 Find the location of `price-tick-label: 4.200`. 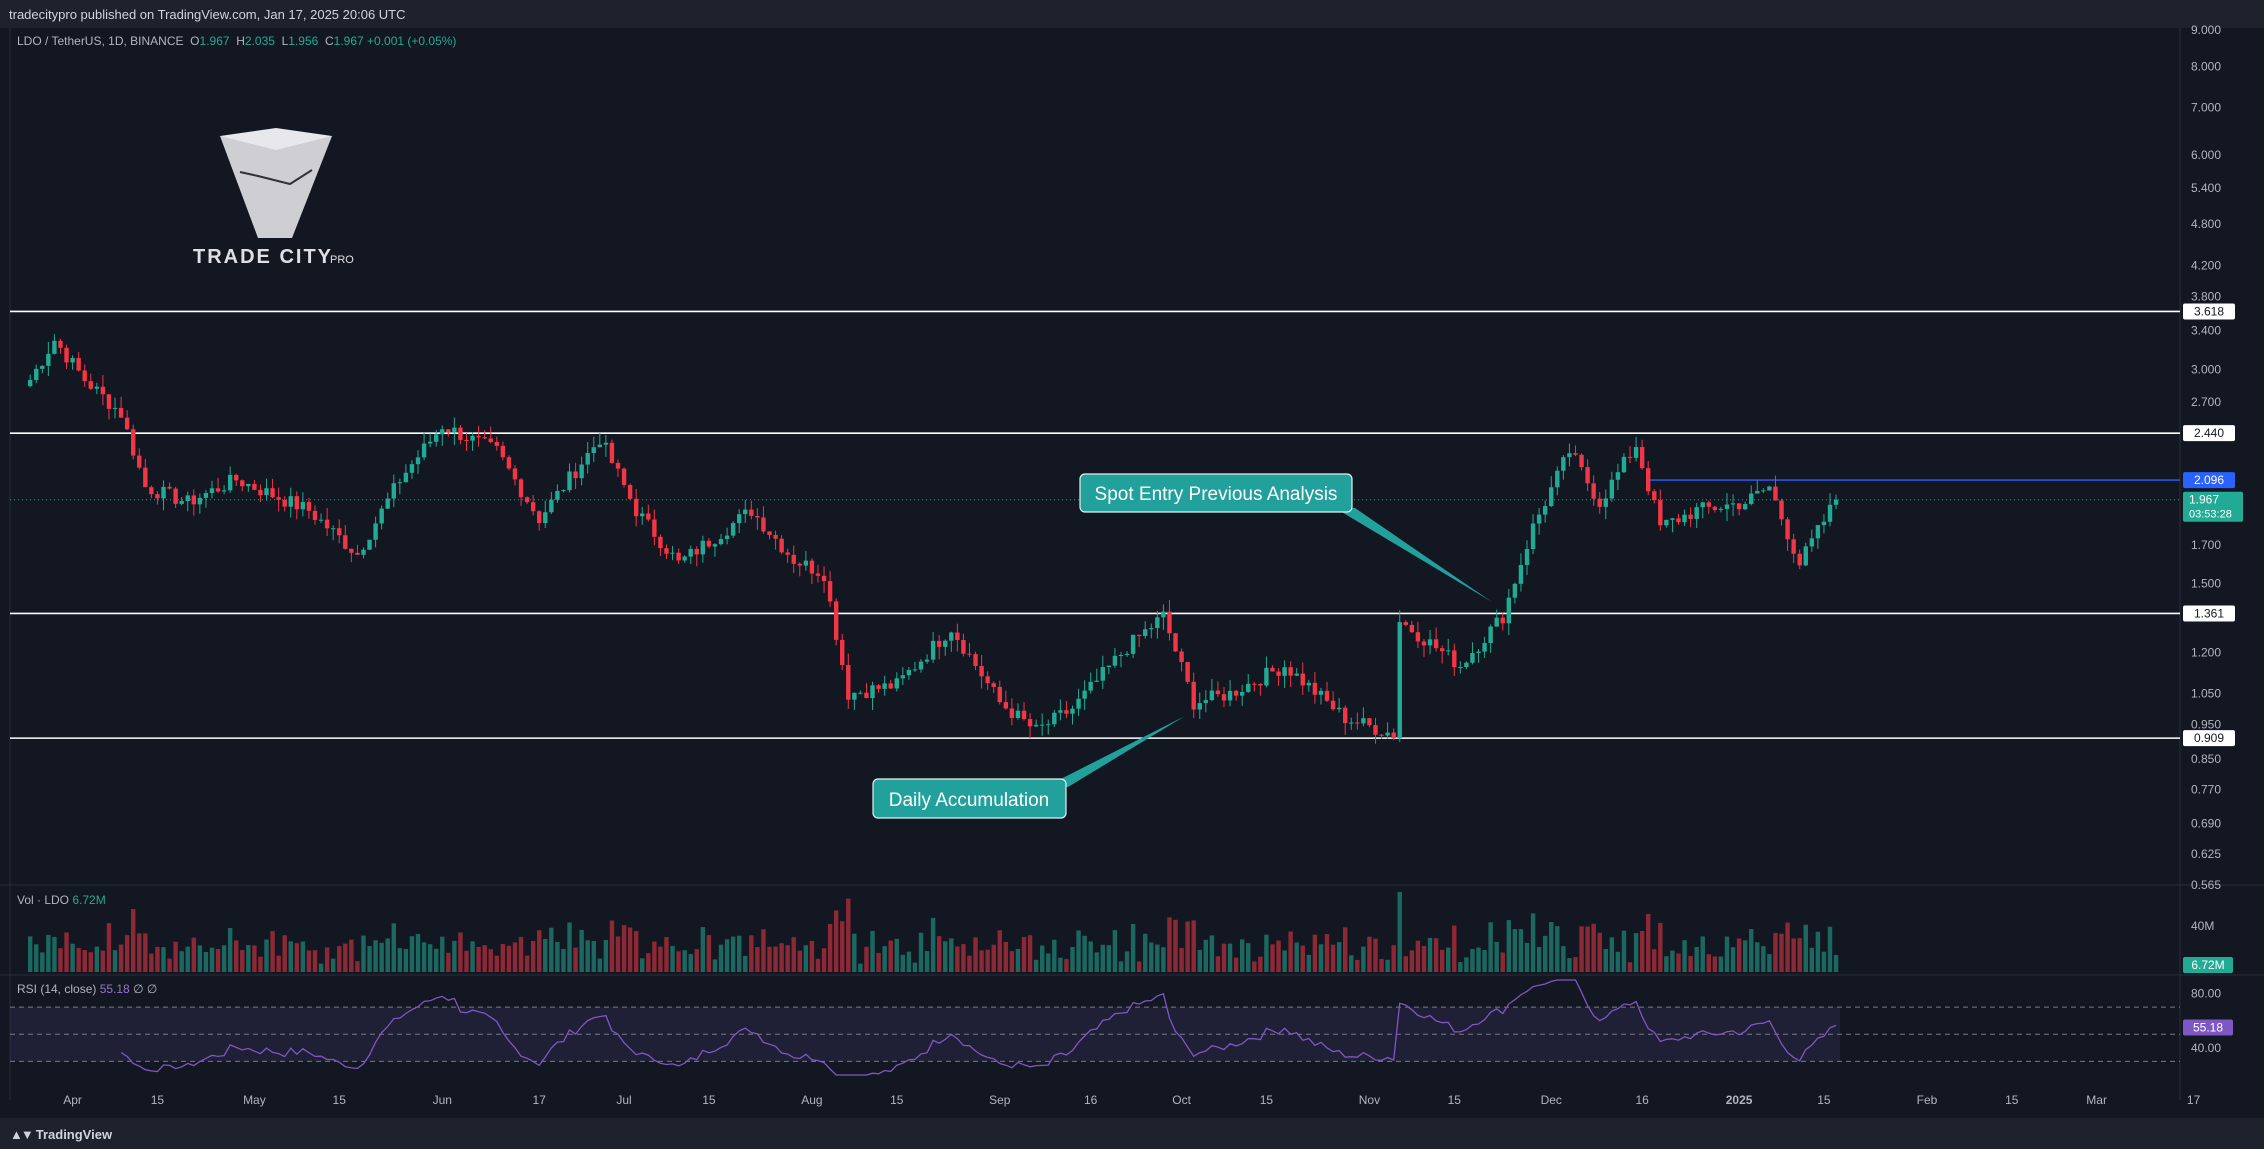

price-tick-label: 4.200 is located at coordinates (2206, 265).